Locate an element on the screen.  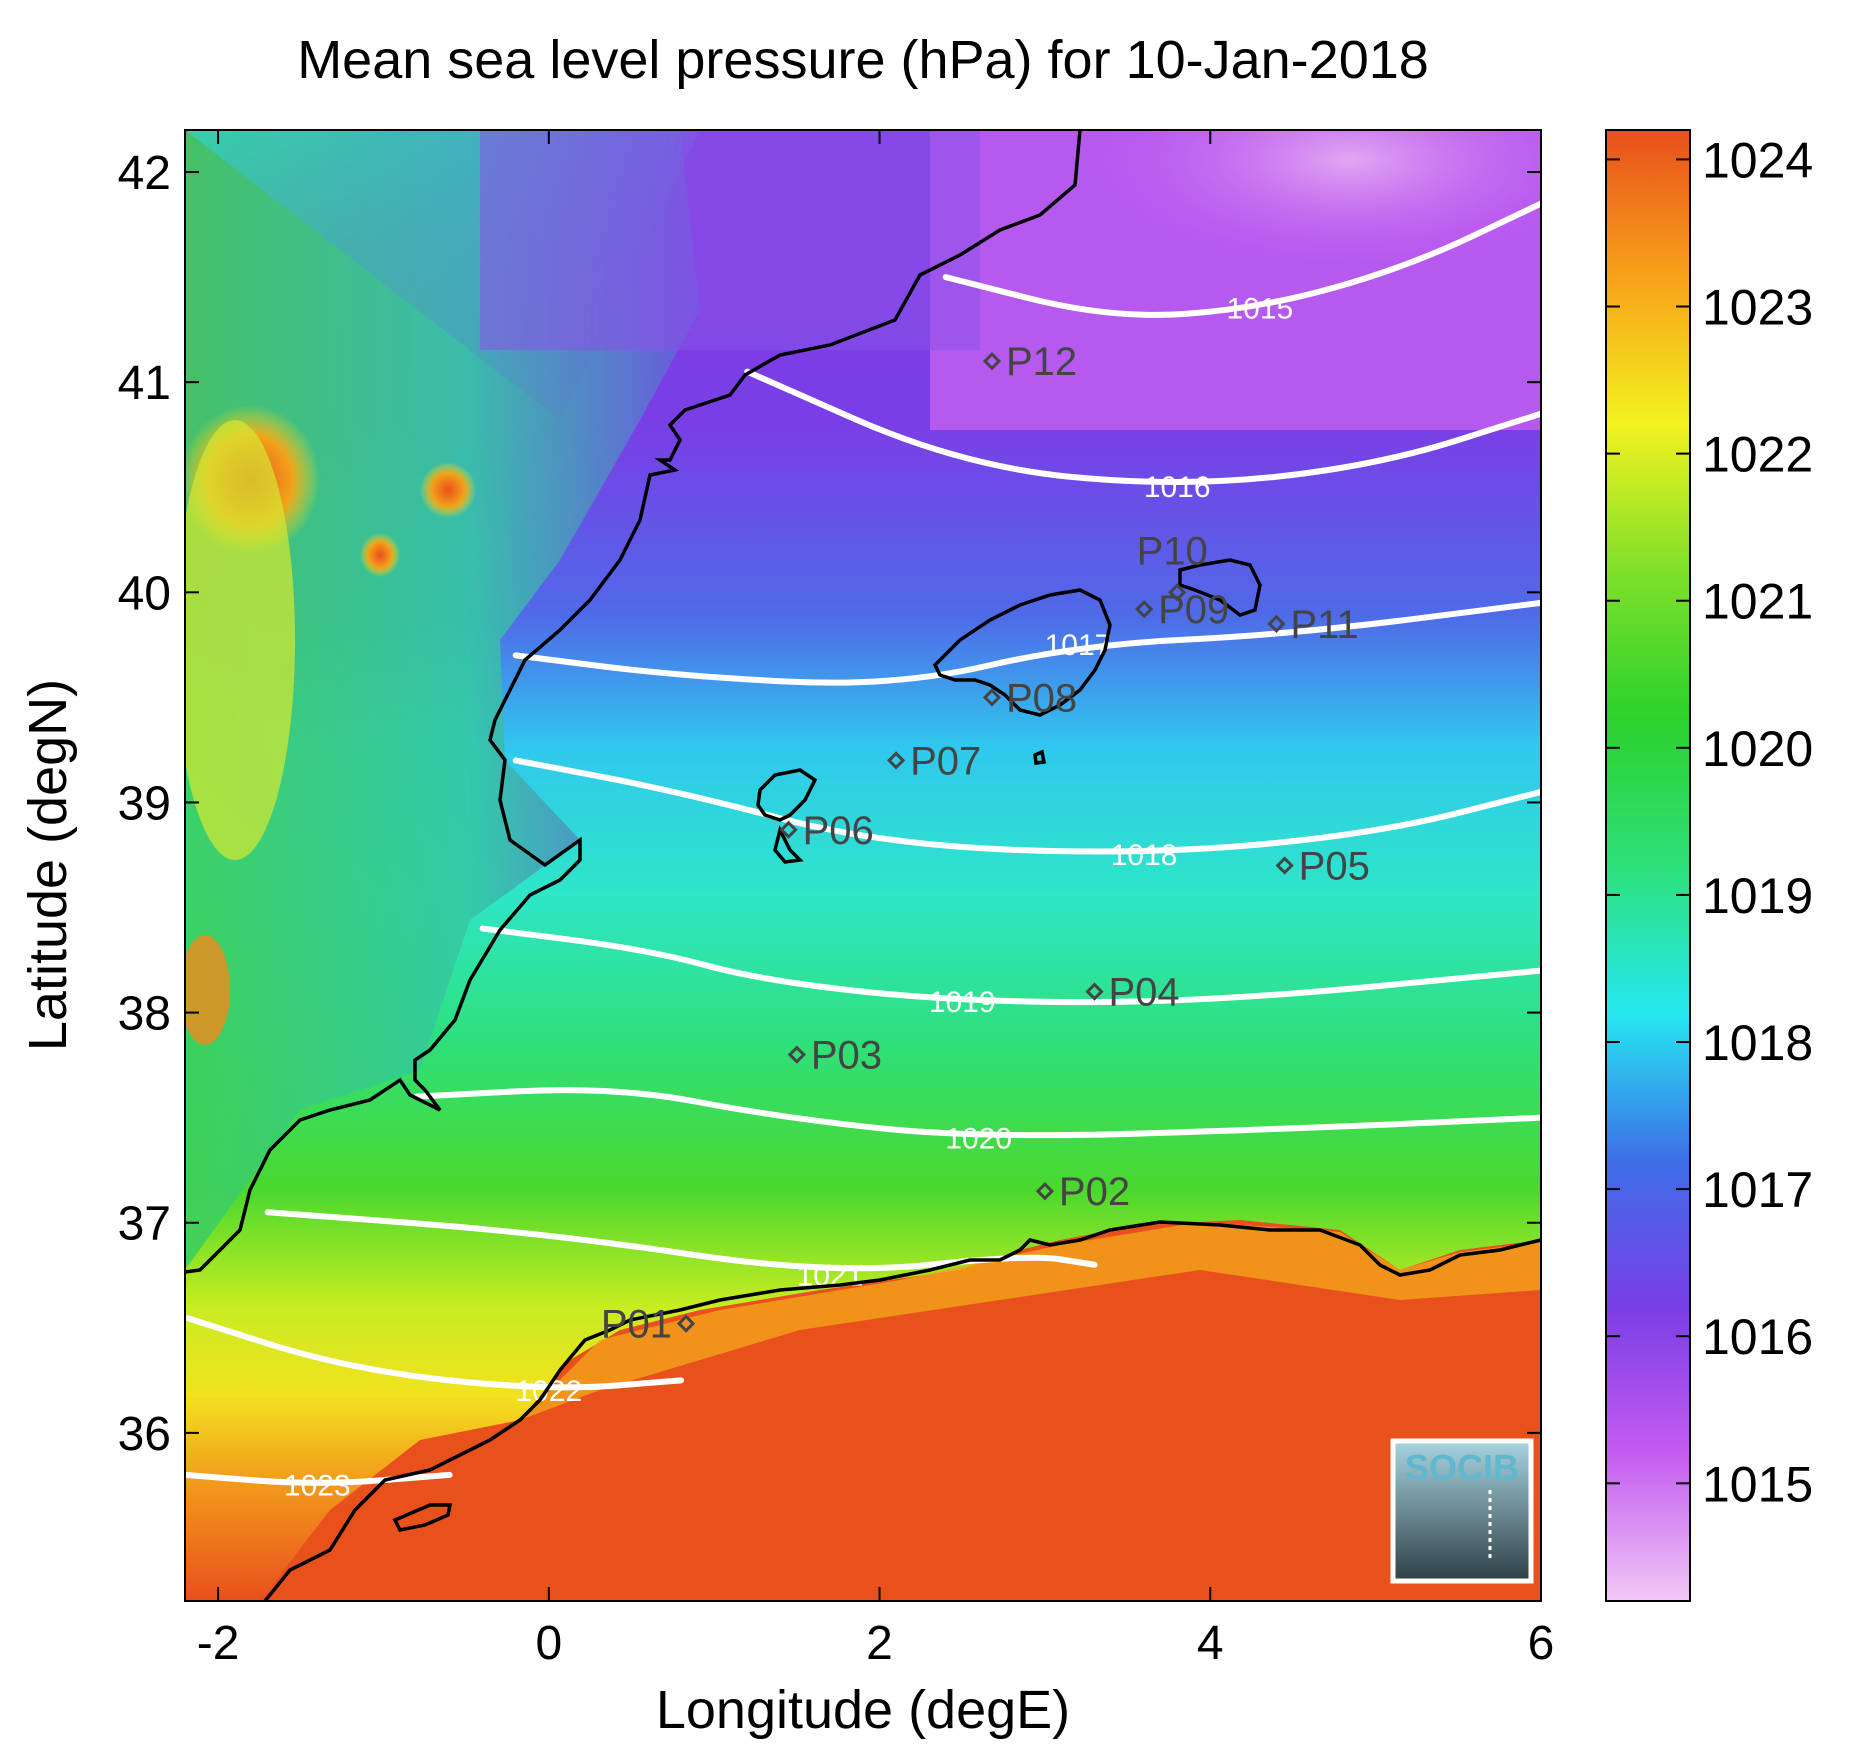
africa-coastline is located at coordinates (902, 1410).